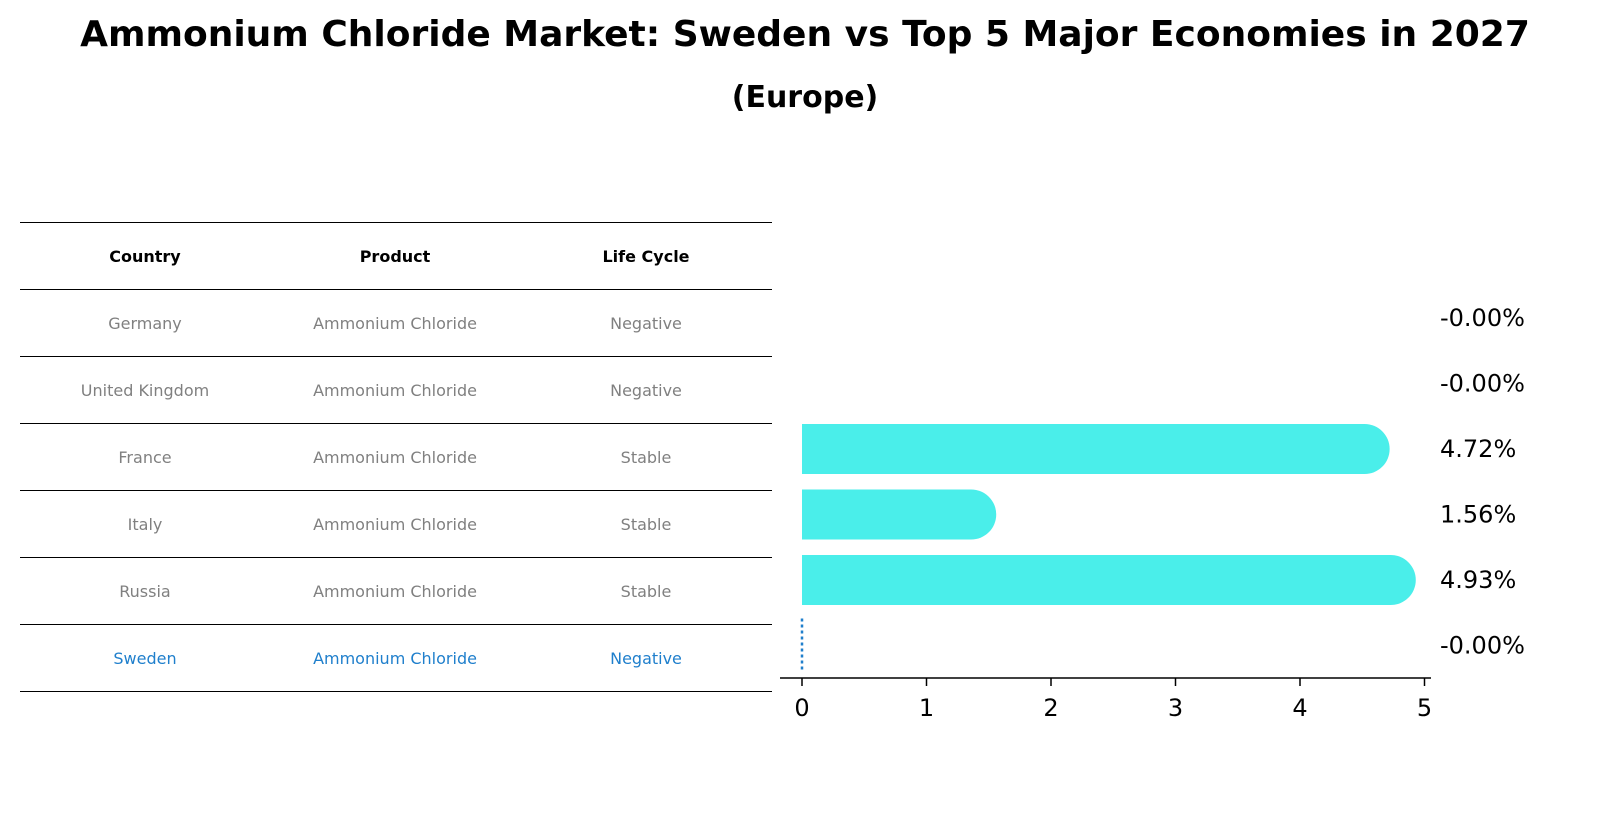  What do you see at coordinates (1478, 580) in the screenshot?
I see `value-label: 4.93%` at bounding box center [1478, 580].